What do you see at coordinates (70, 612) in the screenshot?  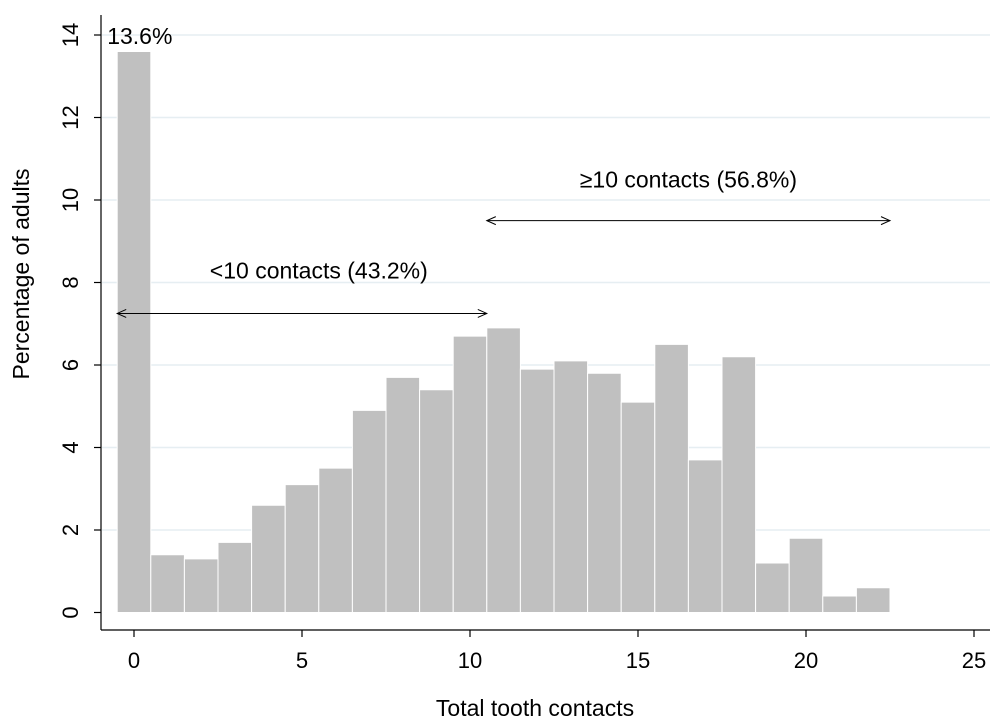 I see `y-tick-label: 0` at bounding box center [70, 612].